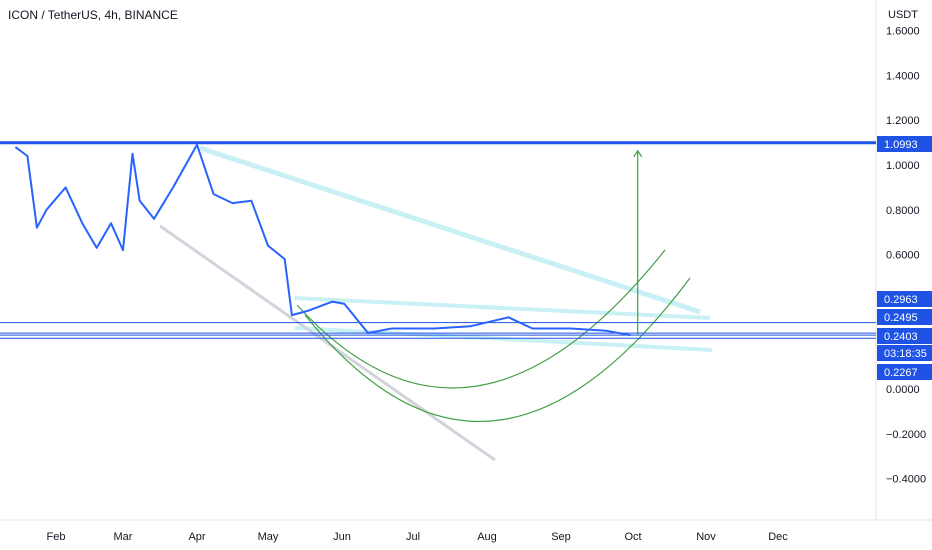  Describe the element at coordinates (901, 337) in the screenshot. I see `price-tag-label: 0.2403` at that location.